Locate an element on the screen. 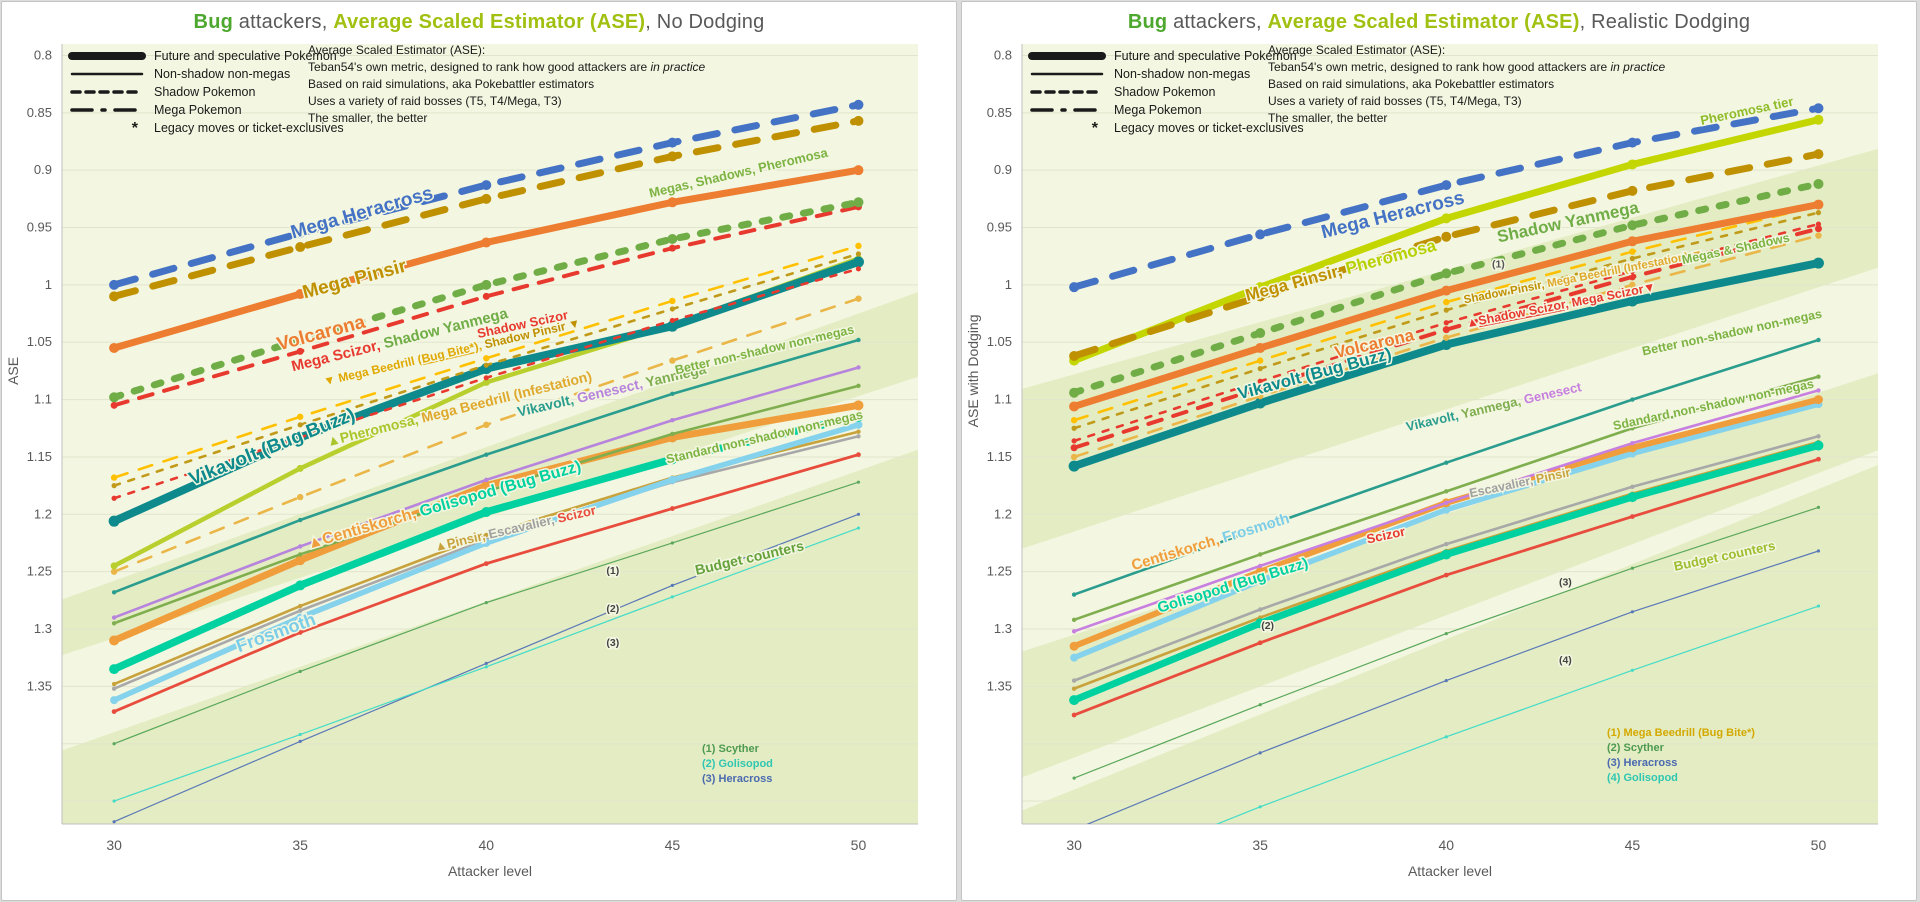  series-mega-heracross is located at coordinates (1446, 197).